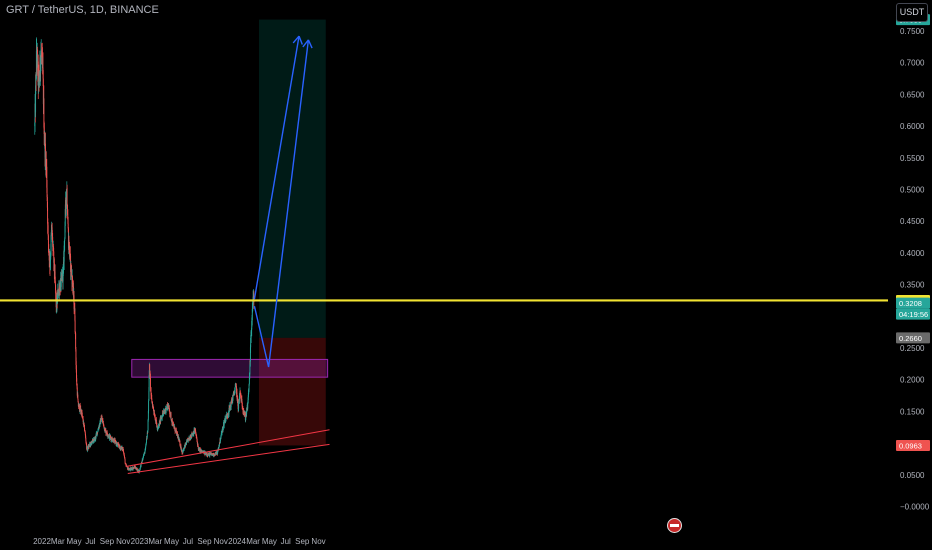 The height and width of the screenshot is (550, 932). I want to click on y-tick-label: 0.7000, so click(912, 63).